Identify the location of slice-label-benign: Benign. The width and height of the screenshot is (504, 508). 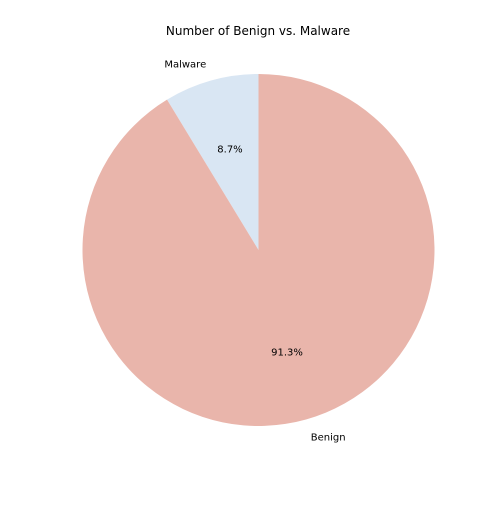
(328, 437).